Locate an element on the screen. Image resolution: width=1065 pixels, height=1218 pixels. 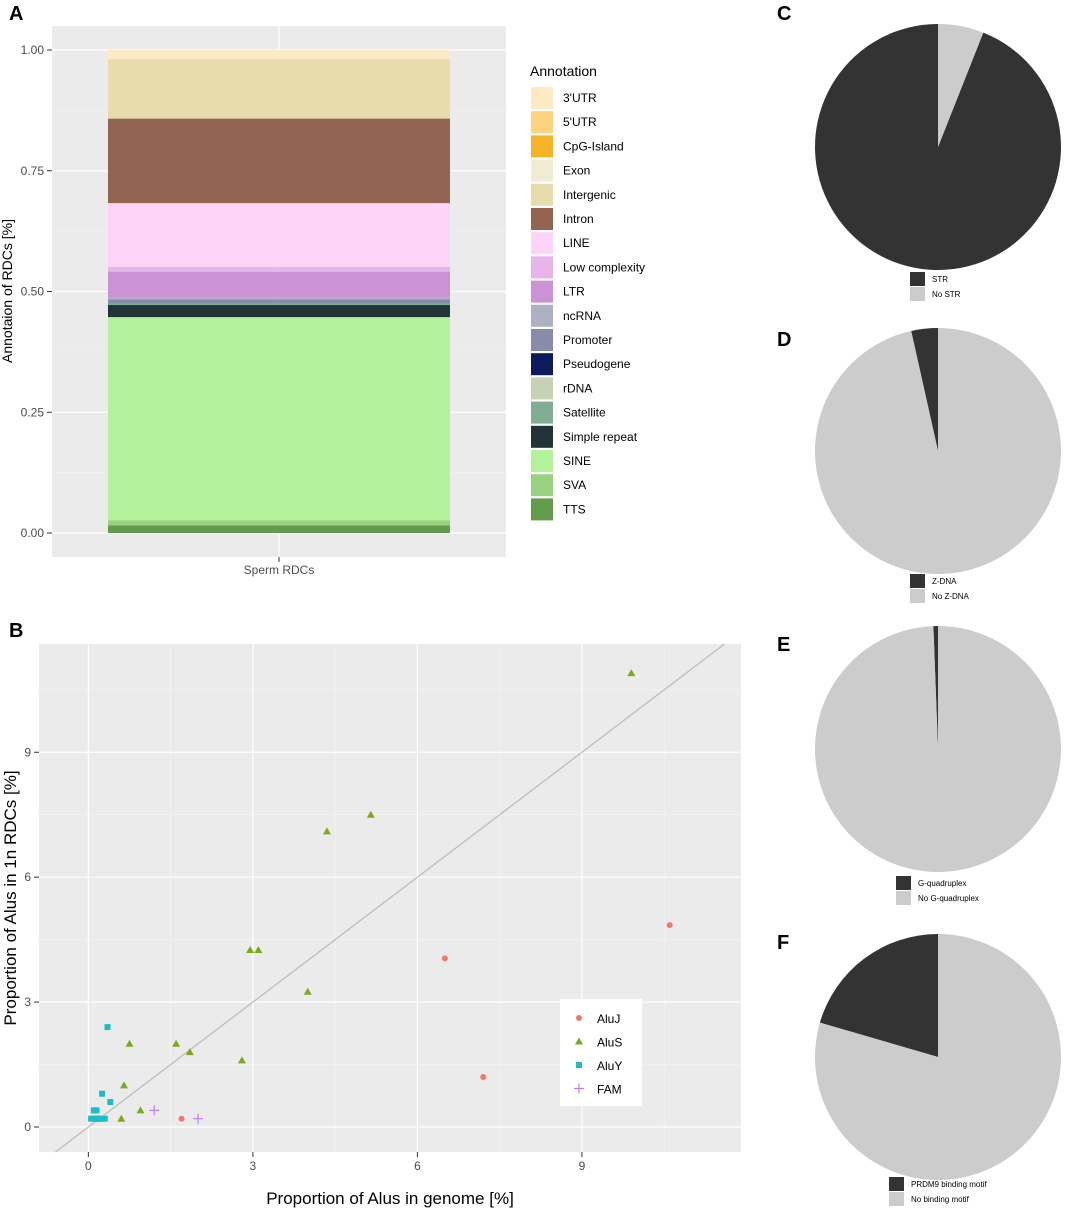
legend-label: 3'UTR is located at coordinates (580, 98).